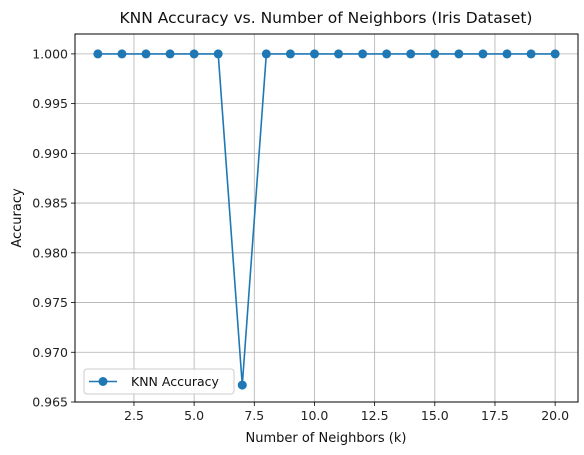 The image size is (584, 455). What do you see at coordinates (50, 103) in the screenshot?
I see `y-tick-label: 0.995` at bounding box center [50, 103].